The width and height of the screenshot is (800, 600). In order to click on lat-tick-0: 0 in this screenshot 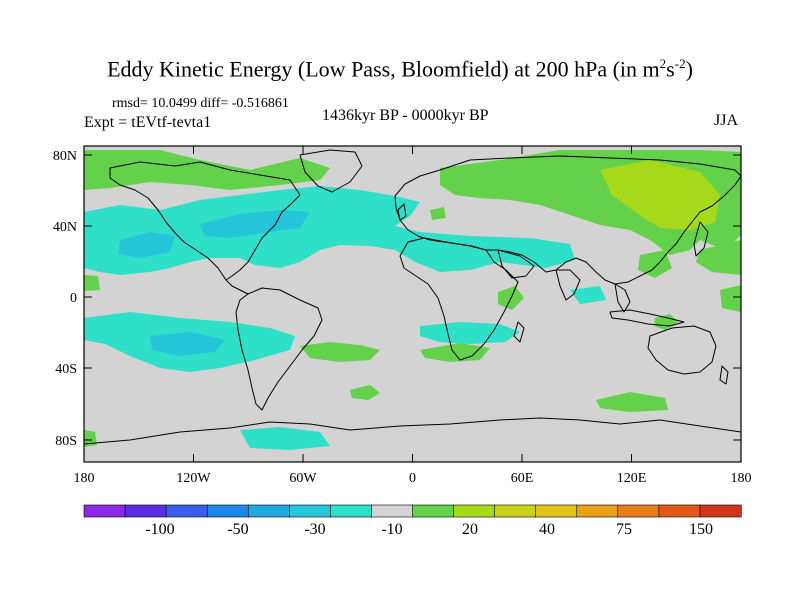, I will do `click(73, 298)`.